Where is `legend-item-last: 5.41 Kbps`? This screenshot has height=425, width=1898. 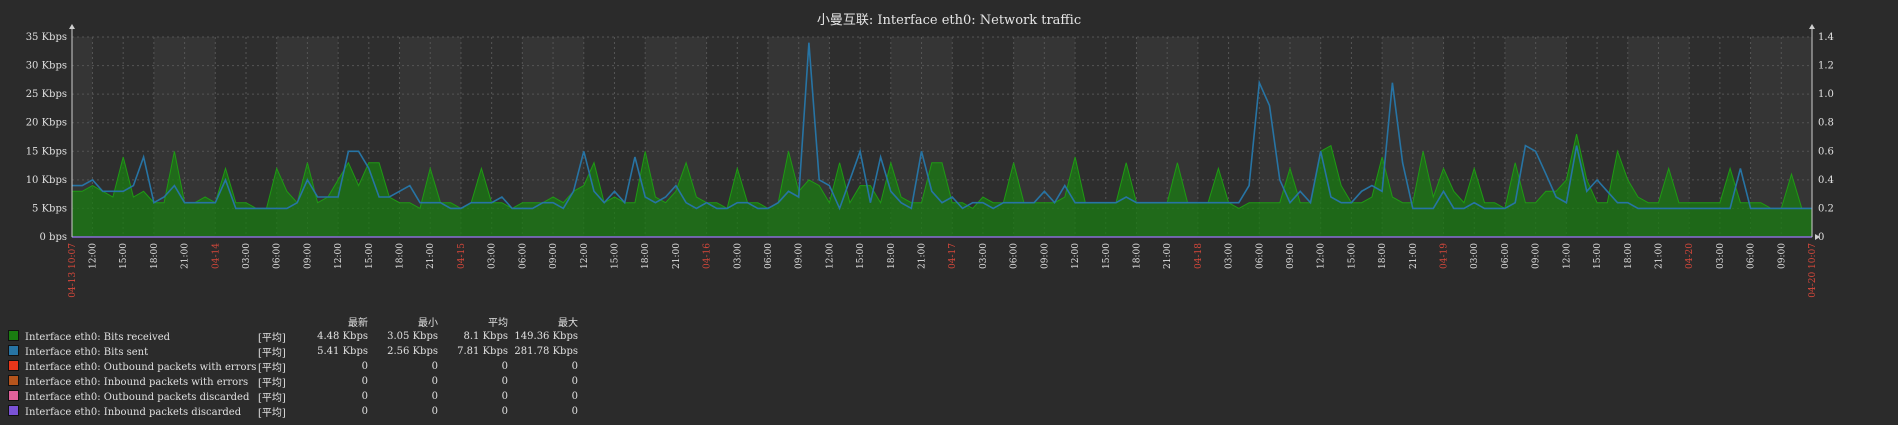
legend-item-last: 5.41 Kbps is located at coordinates (342, 351).